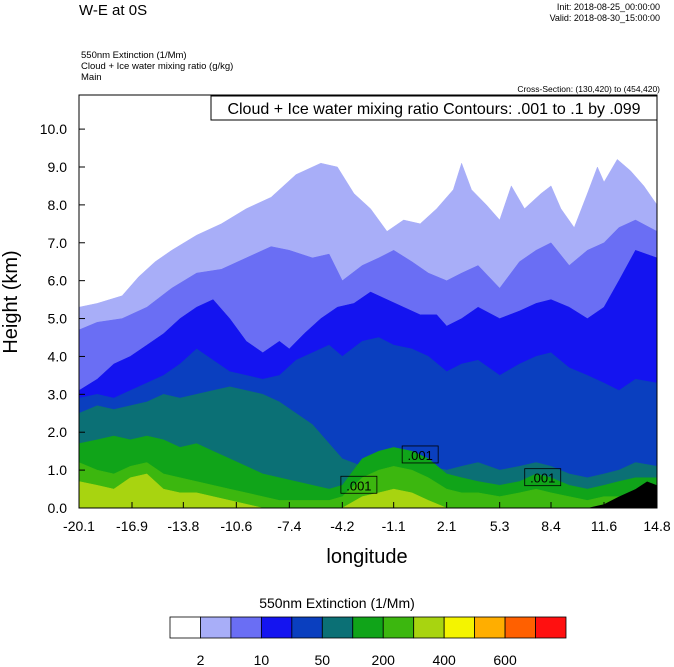  What do you see at coordinates (11, 301) in the screenshot?
I see `y-axis-label: Height (km)` at bounding box center [11, 301].